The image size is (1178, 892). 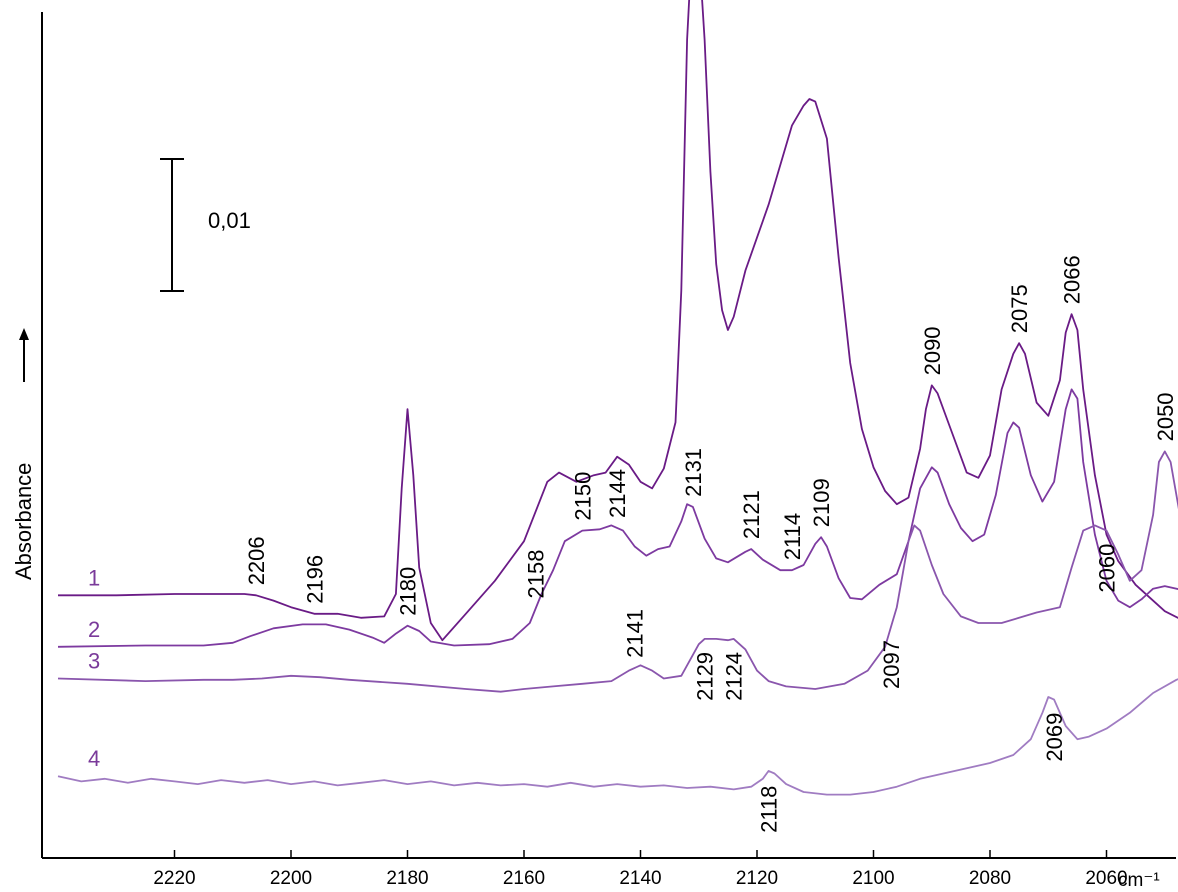 What do you see at coordinates (1106, 878) in the screenshot?
I see `x-tick-label: 2060` at bounding box center [1106, 878].